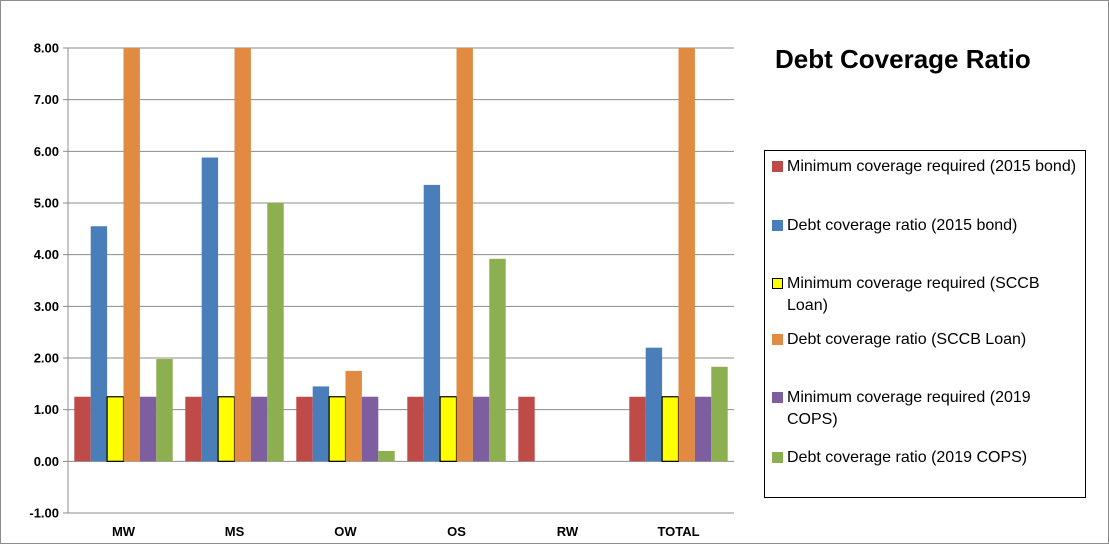  I want to click on legend-entry: Debt coverage ratio (2015 bond), so click(927, 226).